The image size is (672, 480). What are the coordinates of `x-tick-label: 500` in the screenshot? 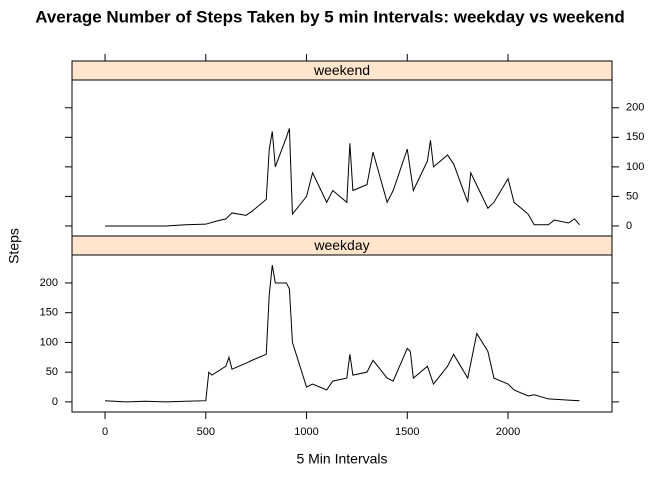 It's located at (206, 432).